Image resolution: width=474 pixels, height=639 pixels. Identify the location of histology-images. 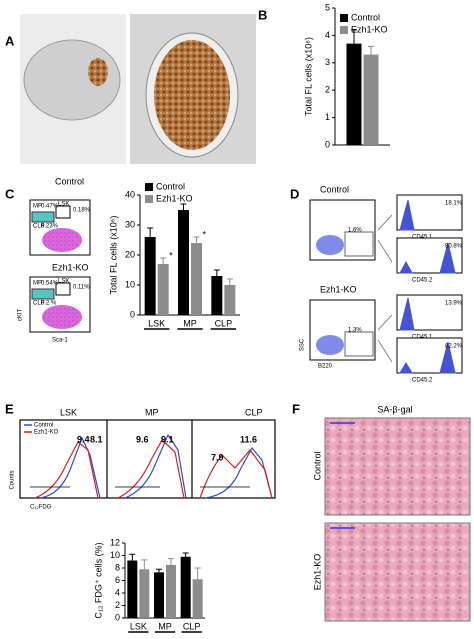
(138, 89).